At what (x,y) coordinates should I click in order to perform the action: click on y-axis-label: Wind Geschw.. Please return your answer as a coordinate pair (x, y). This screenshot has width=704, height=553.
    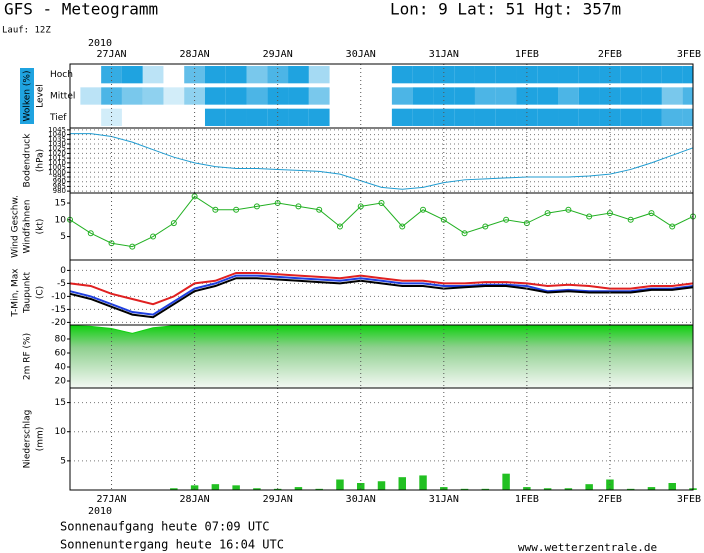
    Looking at the image, I should click on (16, 226).